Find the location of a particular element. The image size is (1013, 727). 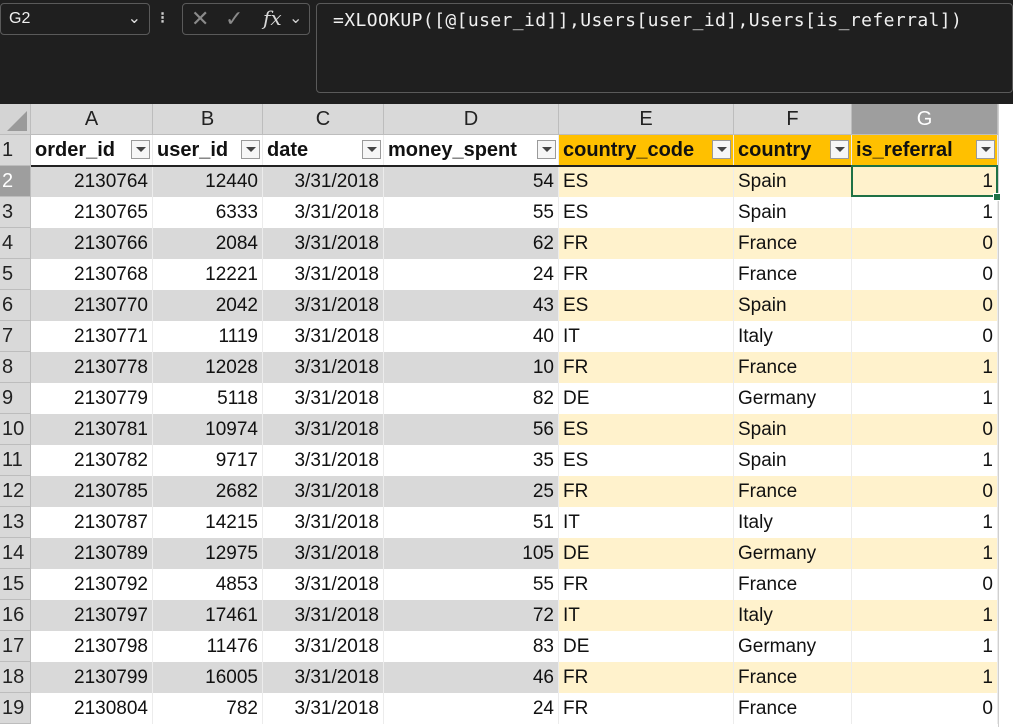

table-header-country: country is located at coordinates (793, 150).